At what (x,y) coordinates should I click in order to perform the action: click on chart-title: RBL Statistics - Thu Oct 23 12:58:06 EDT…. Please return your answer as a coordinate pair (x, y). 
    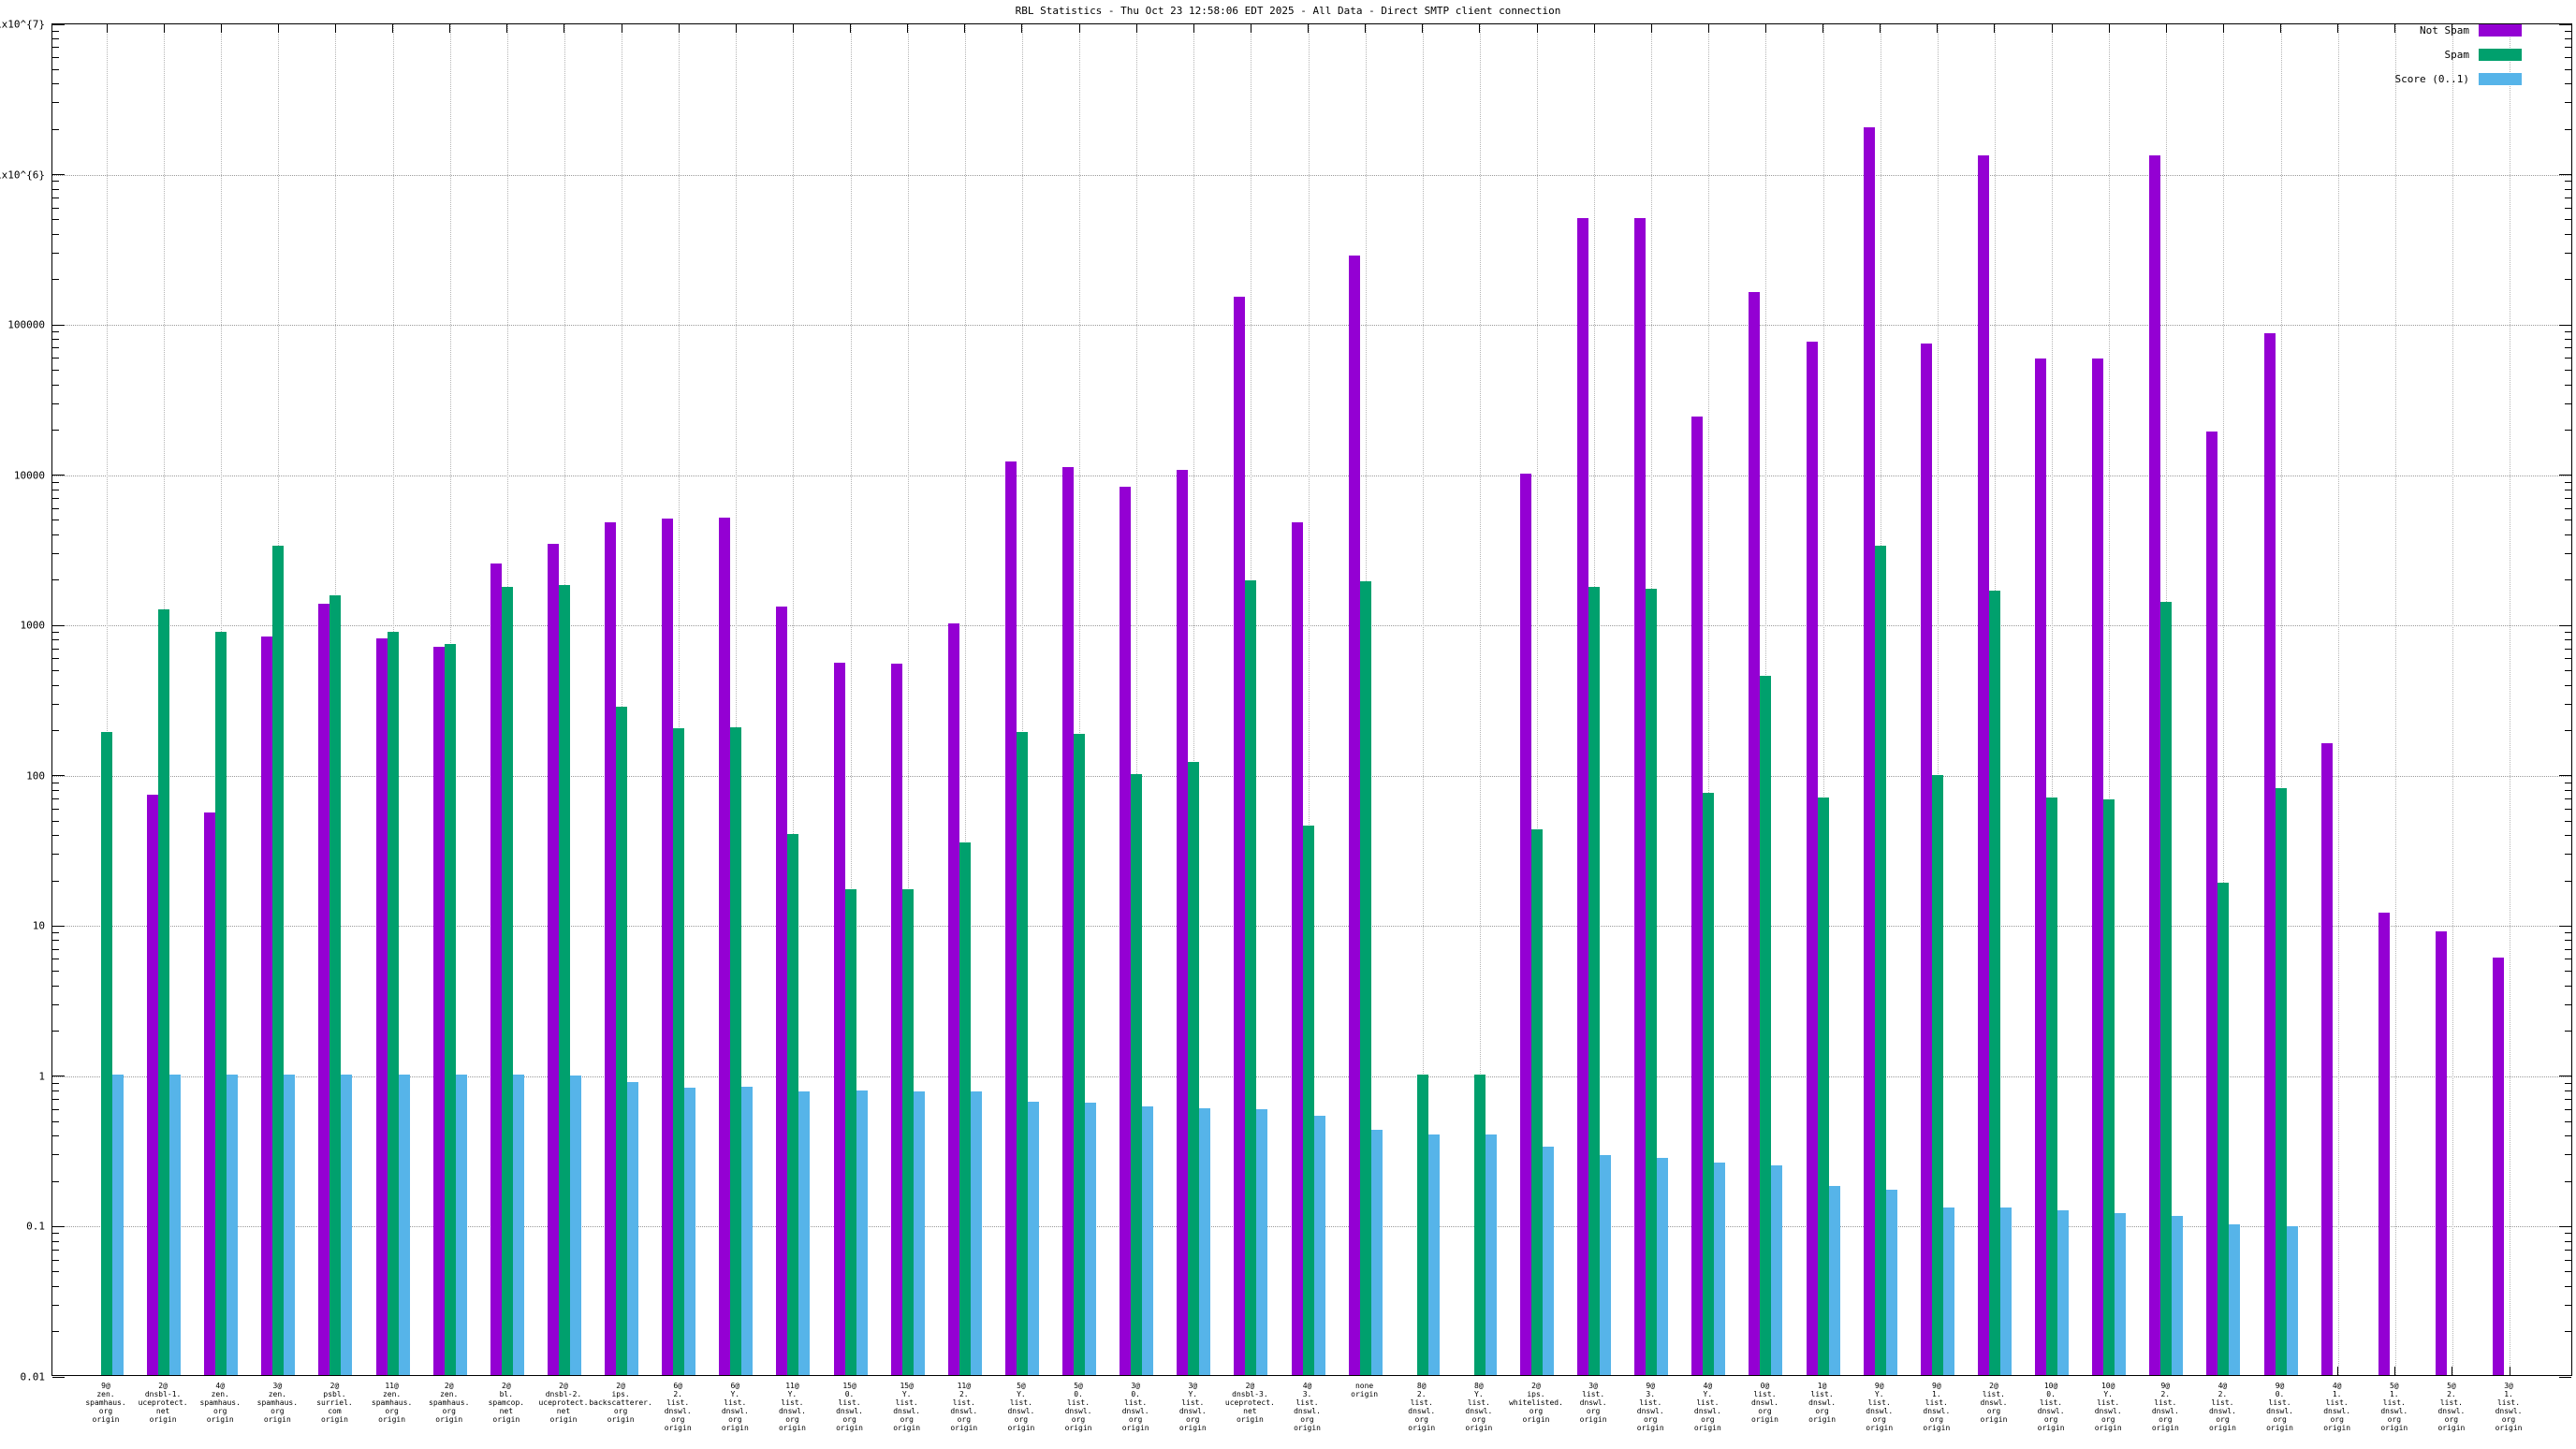
    Looking at the image, I should click on (1288, 11).